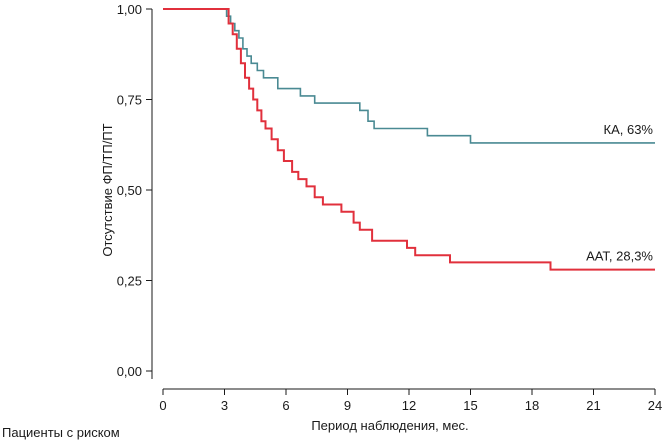 The height and width of the screenshot is (441, 665). I want to click on x-tick-label: 3, so click(224, 405).